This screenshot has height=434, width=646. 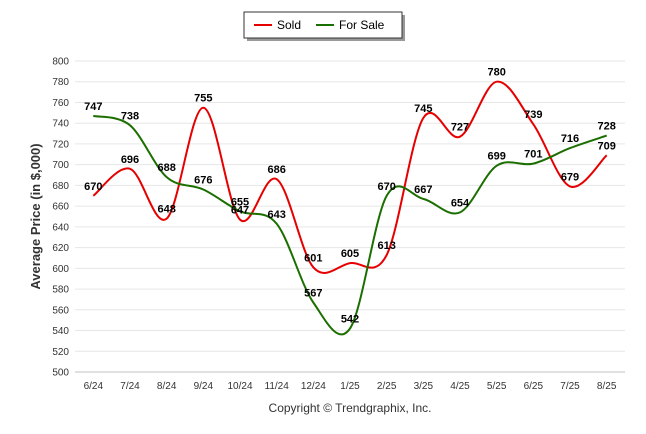 I want to click on y-tick-label: 520, so click(x=60, y=352).